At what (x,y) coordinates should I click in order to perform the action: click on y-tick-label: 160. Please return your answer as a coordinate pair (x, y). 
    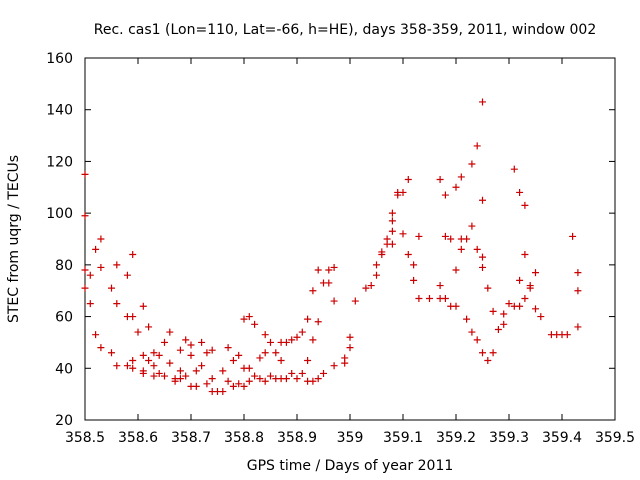
    Looking at the image, I should click on (59, 59).